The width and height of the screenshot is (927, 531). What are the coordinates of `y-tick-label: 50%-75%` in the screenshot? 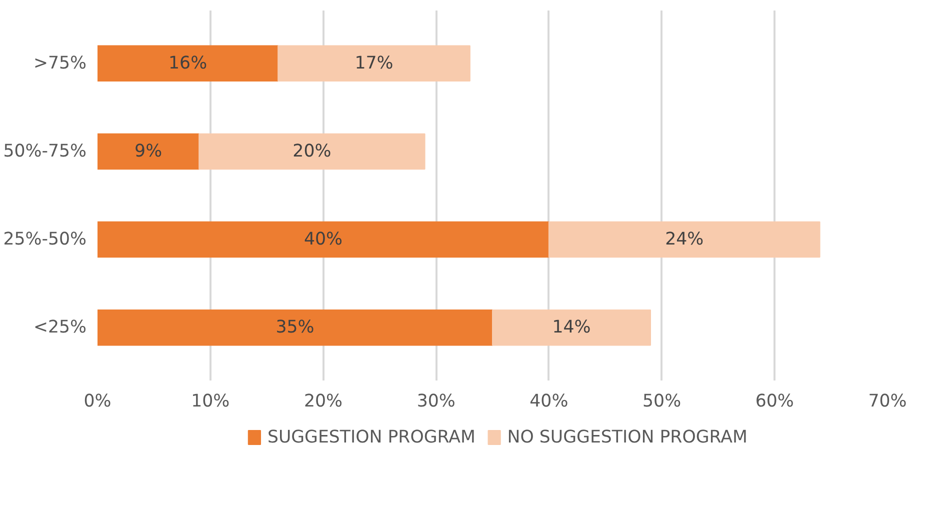 It's located at (45, 151).